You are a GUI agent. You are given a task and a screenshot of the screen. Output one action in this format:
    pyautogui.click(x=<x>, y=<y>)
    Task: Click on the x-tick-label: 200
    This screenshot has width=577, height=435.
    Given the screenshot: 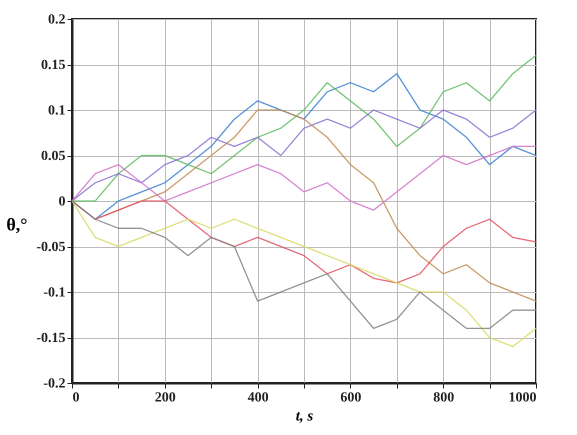 What is the action you would take?
    pyautogui.click(x=165, y=398)
    